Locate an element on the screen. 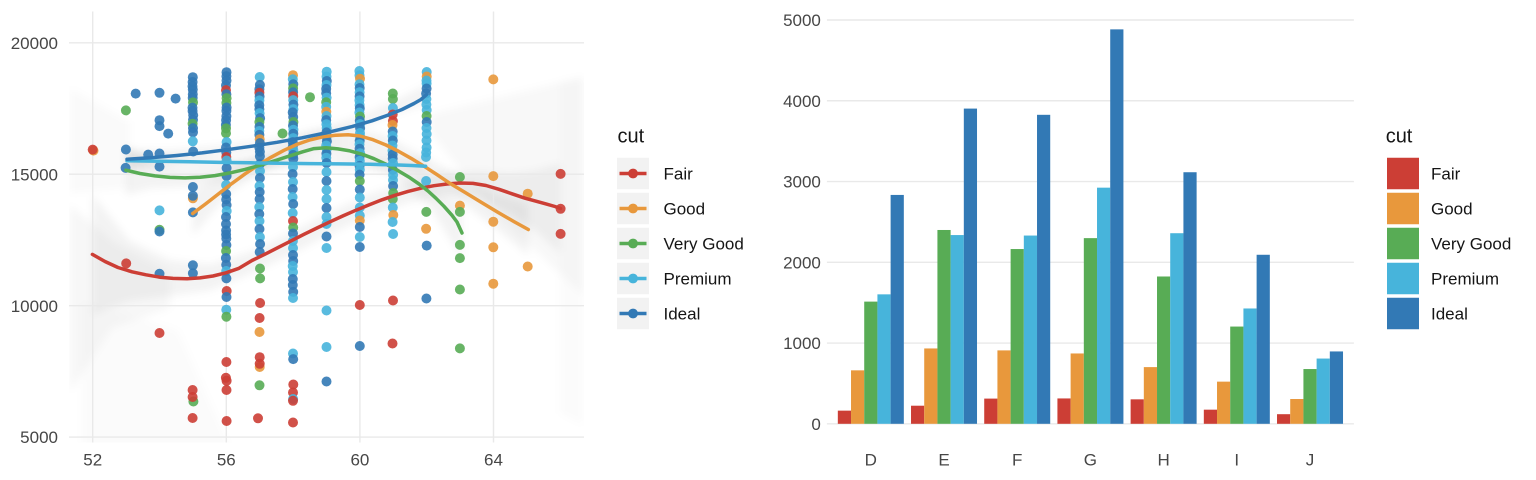  svg-text: 0 is located at coordinates (815, 424).